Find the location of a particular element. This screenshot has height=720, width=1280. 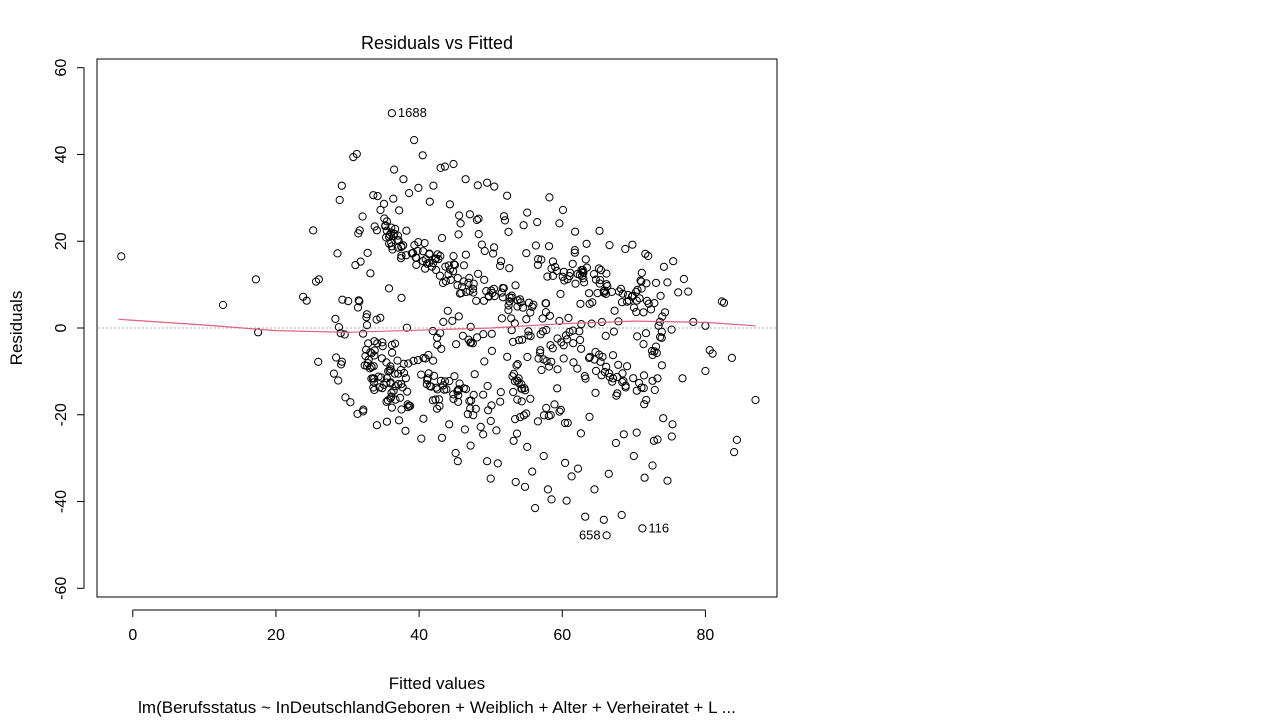

y-tick-label: 0 is located at coordinates (61, 327).